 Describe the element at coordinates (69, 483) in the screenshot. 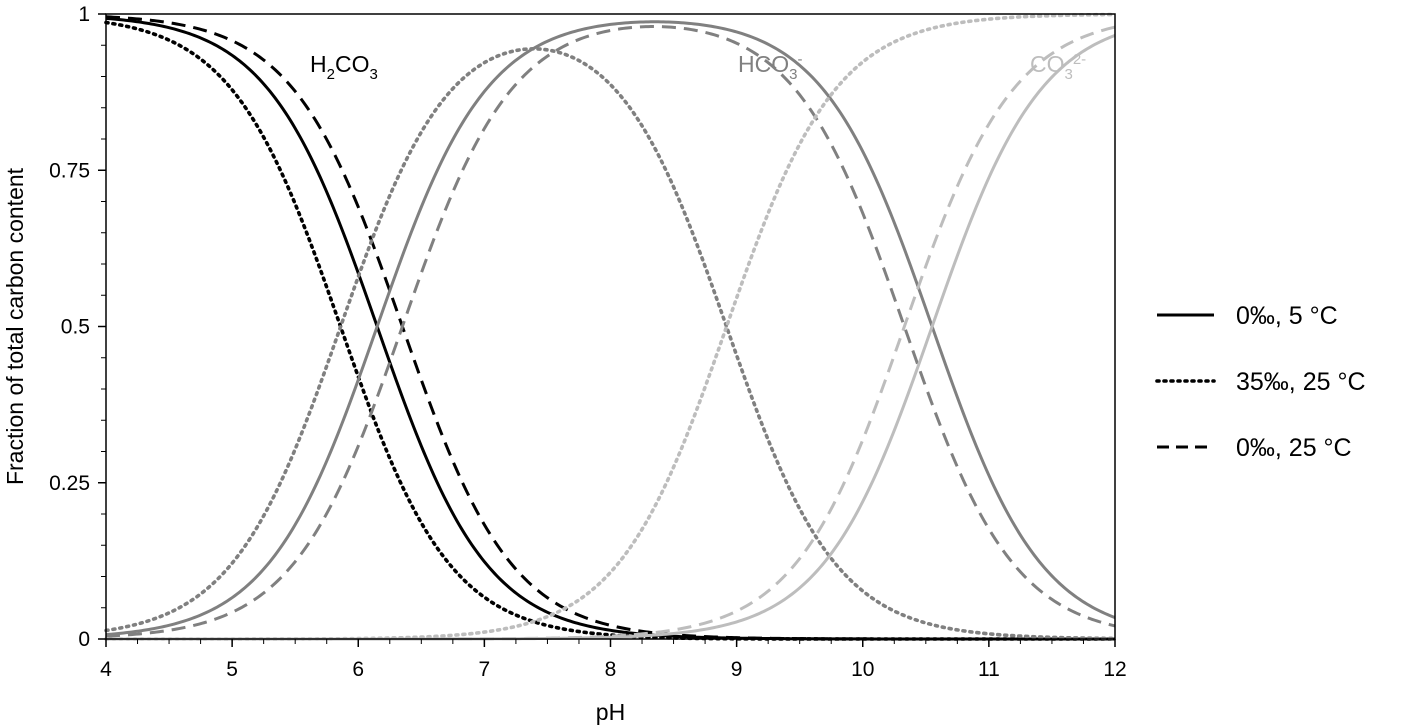

I see `y-tick-label: 0.25` at that location.